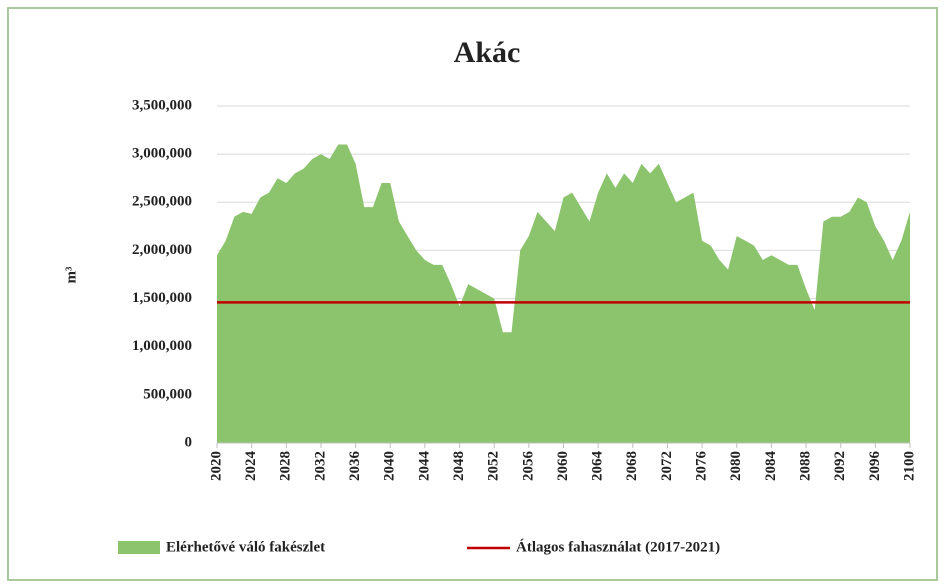  Describe the element at coordinates (702, 466) in the screenshot. I see `x-tick-label: 2076` at that location.